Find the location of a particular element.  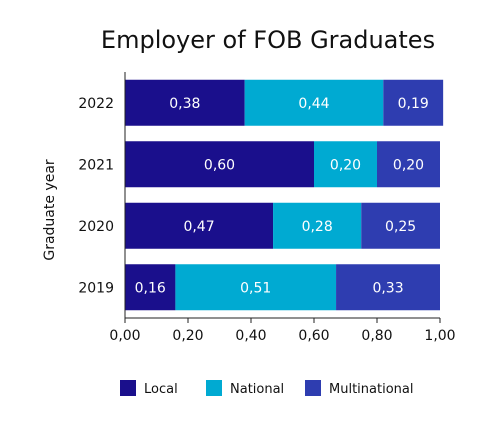

x-tick-label: 0,80 is located at coordinates (376, 336).